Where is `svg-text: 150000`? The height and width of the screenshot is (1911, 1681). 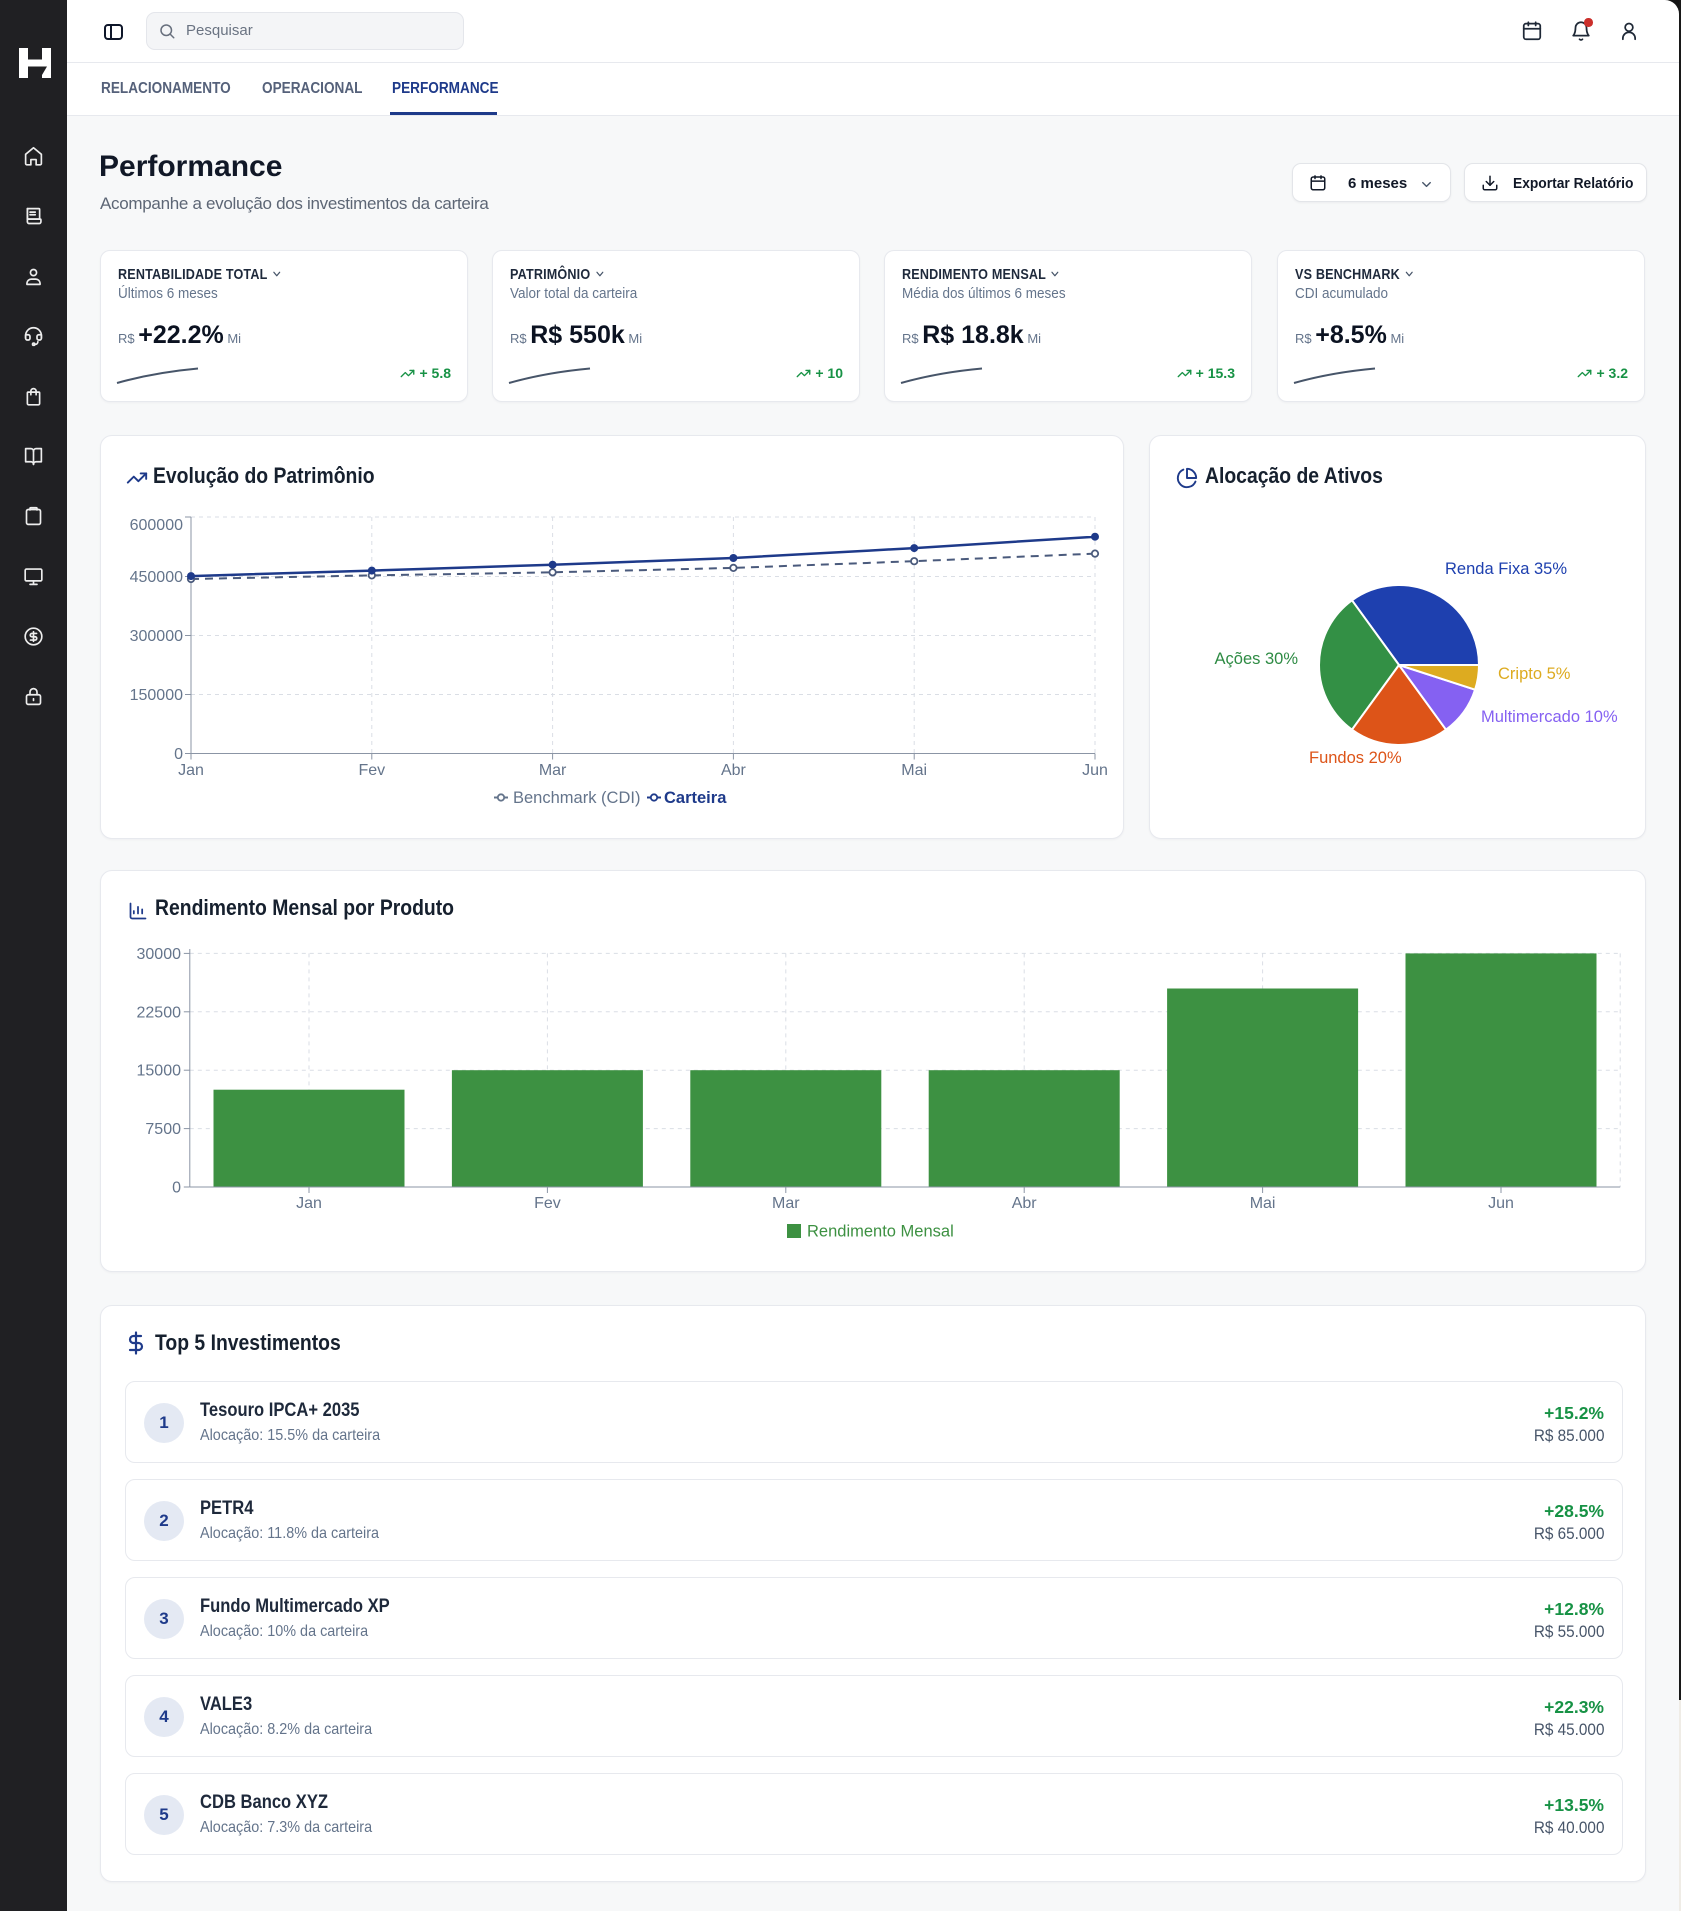 svg-text: 150000 is located at coordinates (156, 695).